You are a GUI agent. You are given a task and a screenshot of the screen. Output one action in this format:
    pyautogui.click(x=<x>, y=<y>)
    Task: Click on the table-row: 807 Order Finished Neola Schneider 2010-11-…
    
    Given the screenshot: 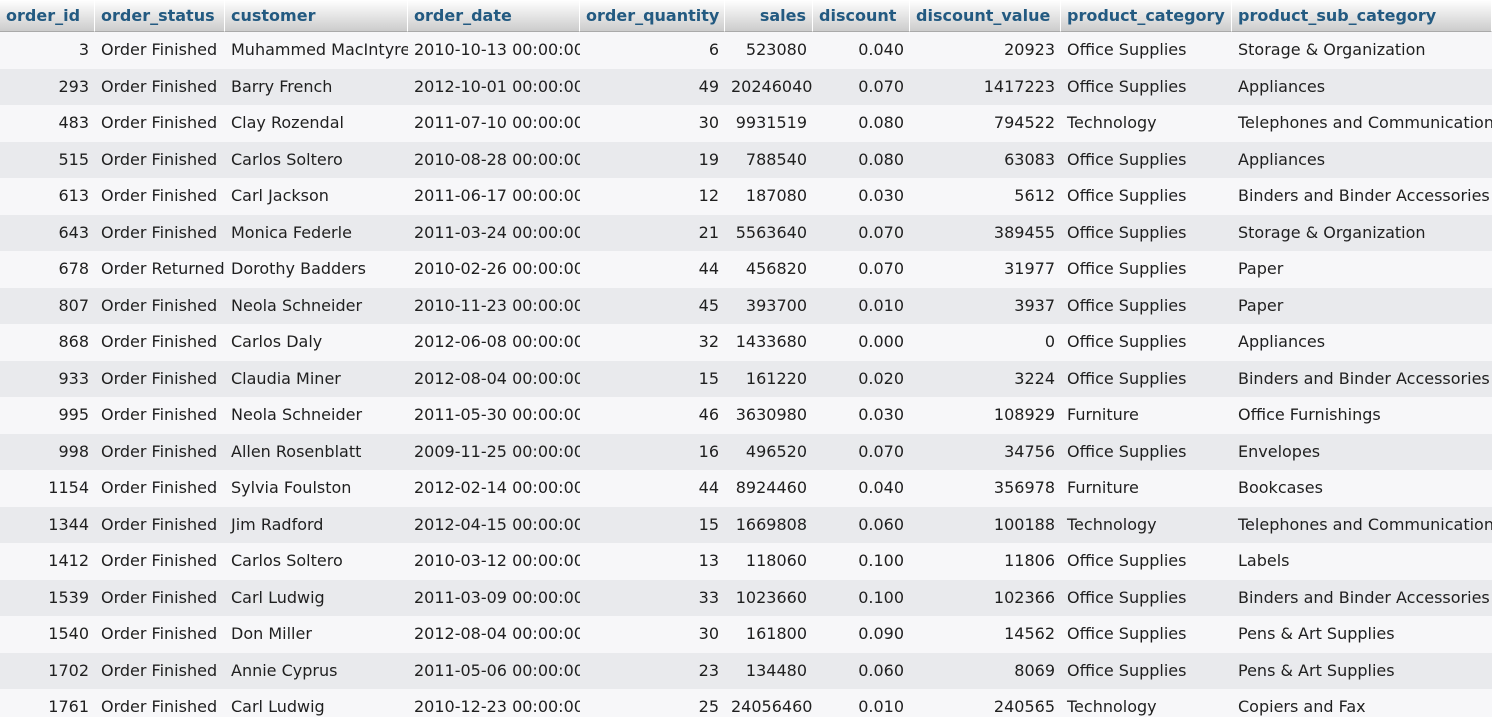 What is the action you would take?
    pyautogui.click(x=746, y=305)
    